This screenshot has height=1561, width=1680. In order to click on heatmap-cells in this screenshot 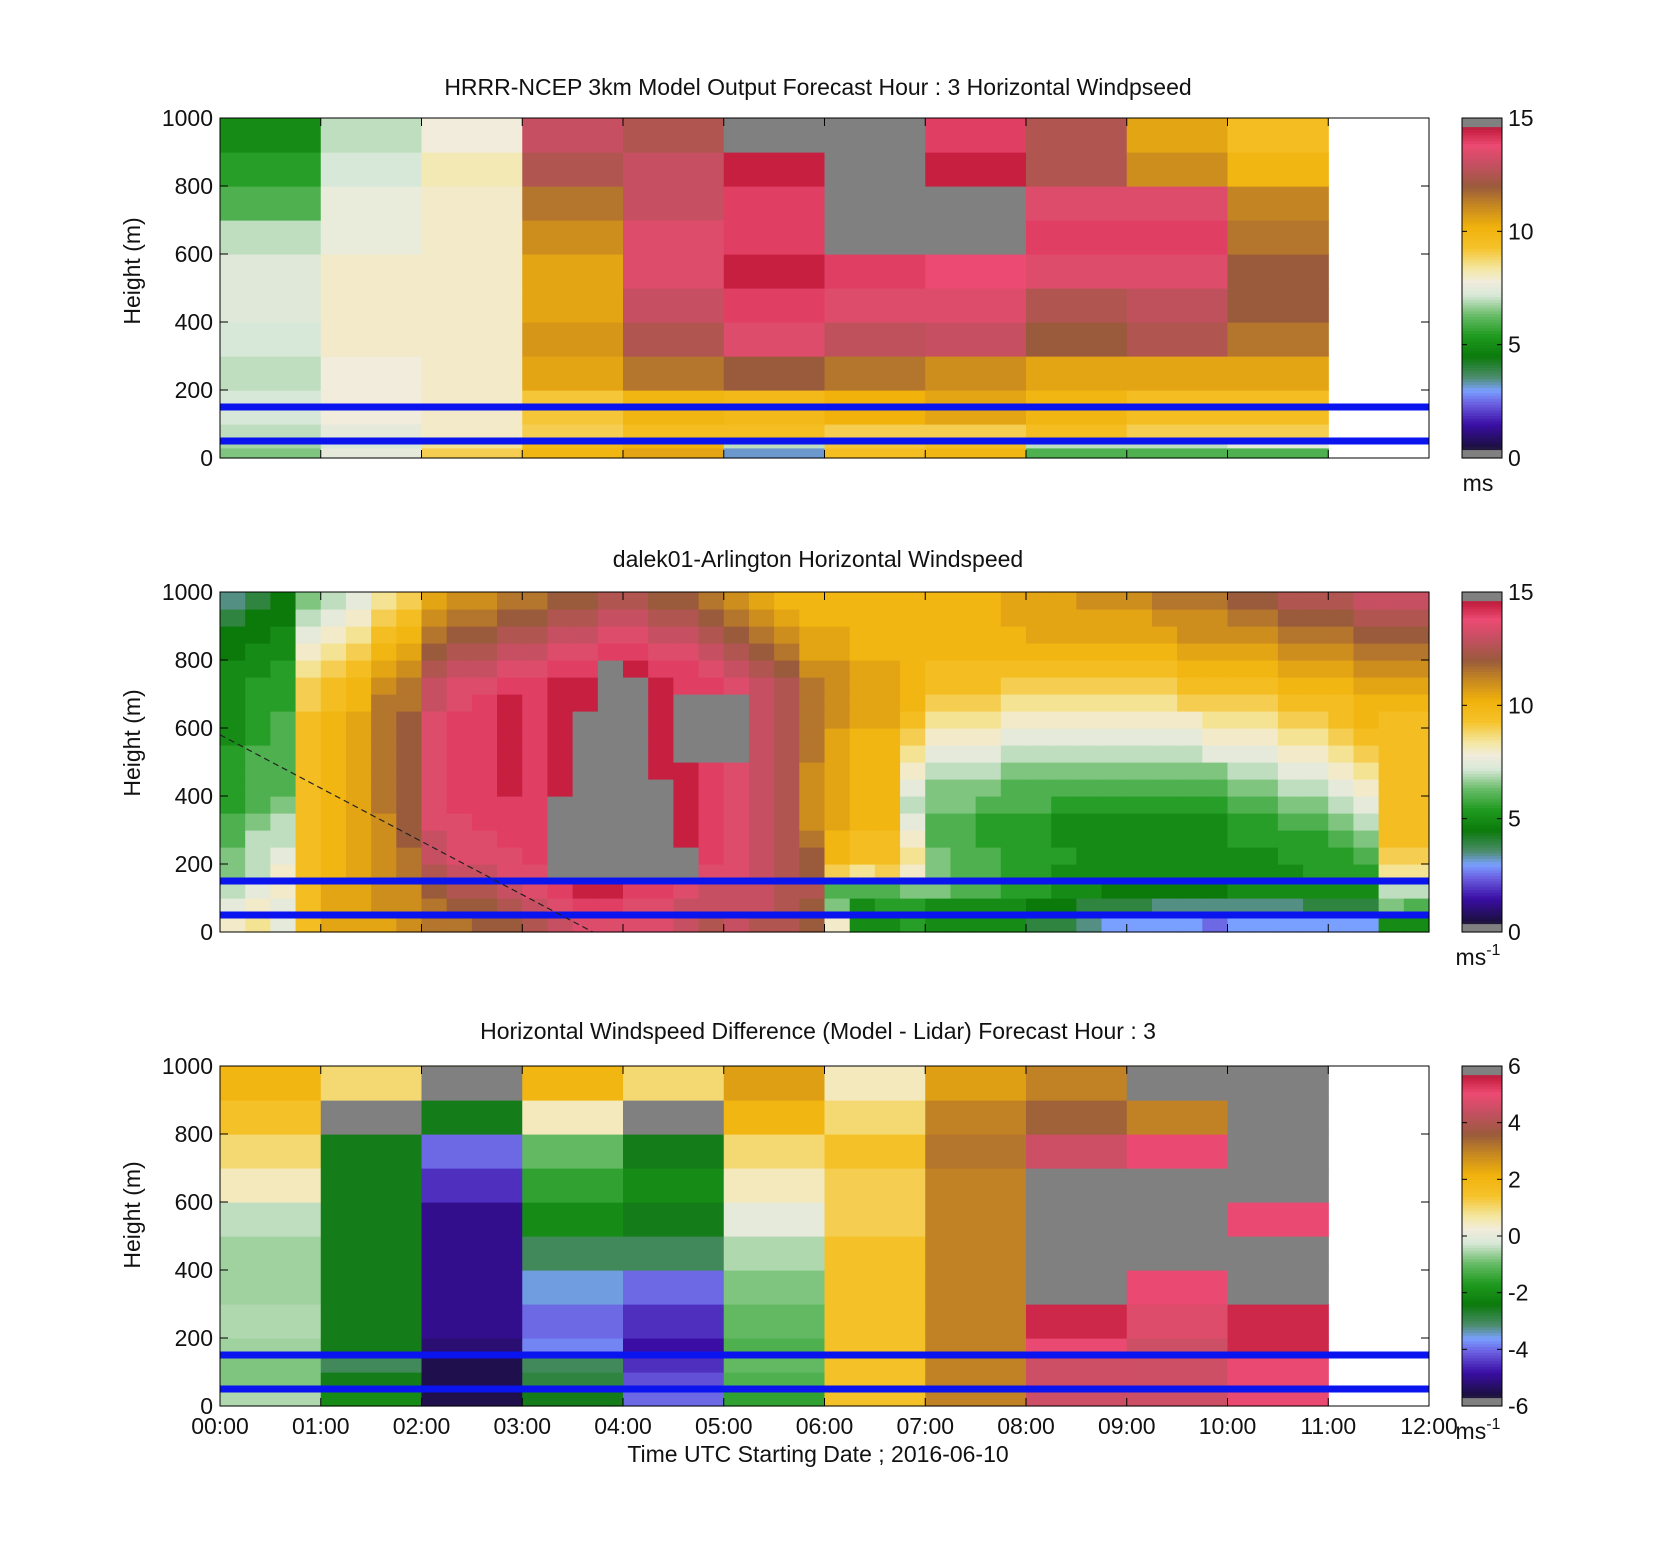, I will do `click(774, 1236)`.